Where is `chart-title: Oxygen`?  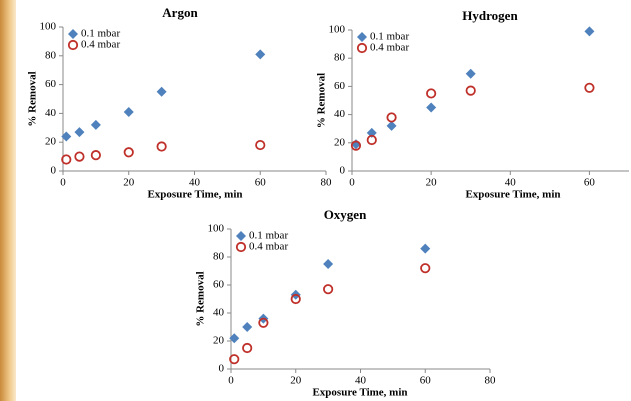
chart-title: Oxygen is located at coordinates (345, 214).